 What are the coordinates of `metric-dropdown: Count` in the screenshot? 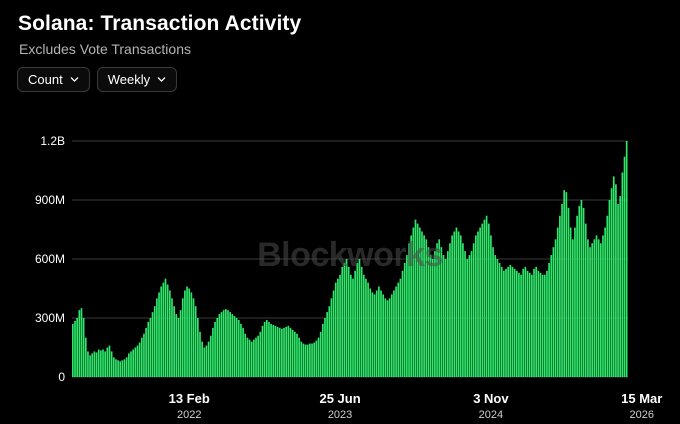 It's located at (53, 79).